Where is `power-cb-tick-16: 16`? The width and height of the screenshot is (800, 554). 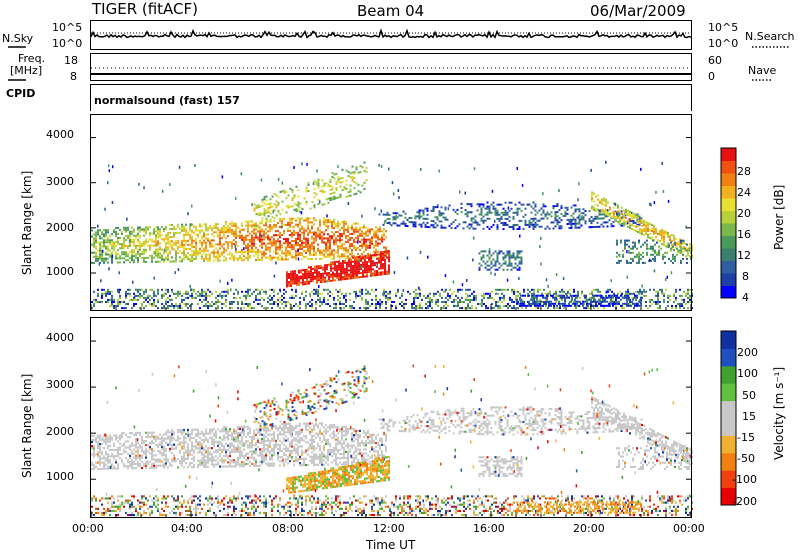 power-cb-tick-16: 16 is located at coordinates (744, 234).